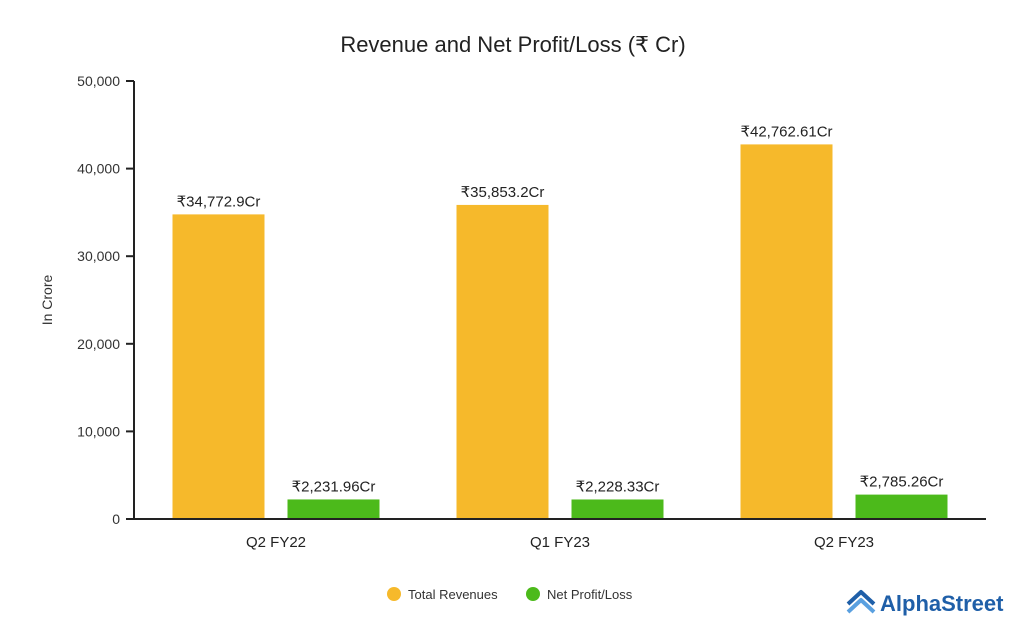  I want to click on chart-title: Revenue and Net Profit/Loss (₹ Cr), so click(512, 44).